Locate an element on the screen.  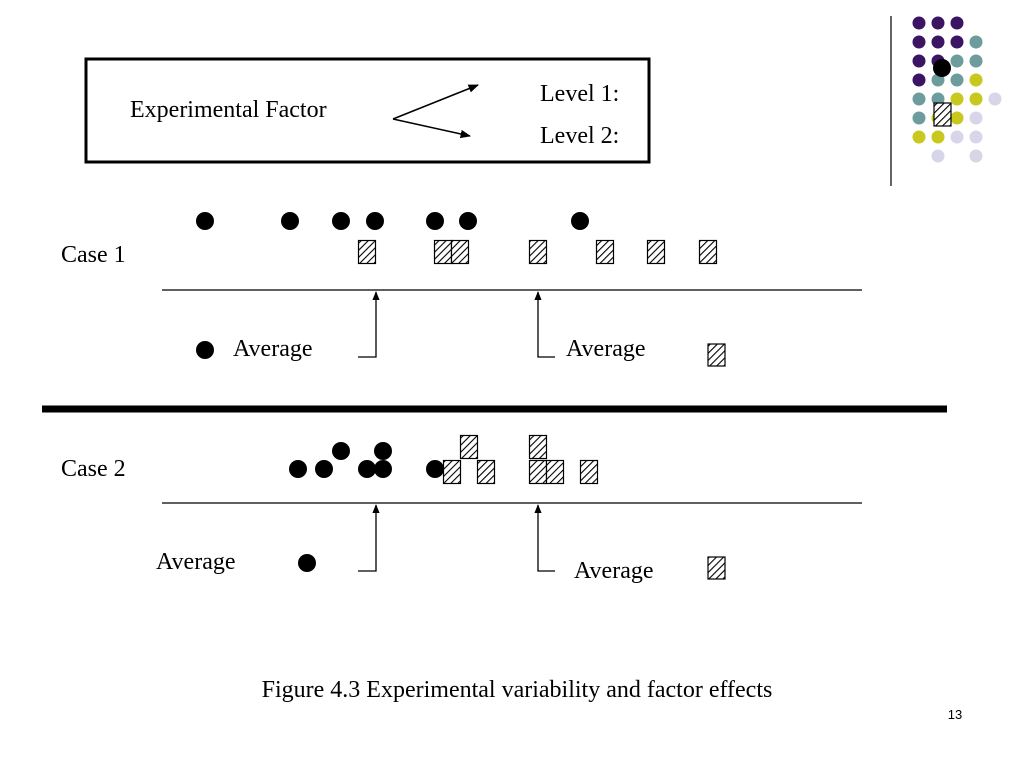
case2-observations is located at coordinates (444, 459).